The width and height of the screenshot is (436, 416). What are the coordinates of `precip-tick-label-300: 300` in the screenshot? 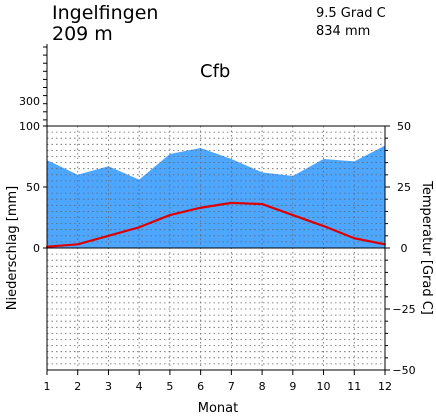 It's located at (29, 101).